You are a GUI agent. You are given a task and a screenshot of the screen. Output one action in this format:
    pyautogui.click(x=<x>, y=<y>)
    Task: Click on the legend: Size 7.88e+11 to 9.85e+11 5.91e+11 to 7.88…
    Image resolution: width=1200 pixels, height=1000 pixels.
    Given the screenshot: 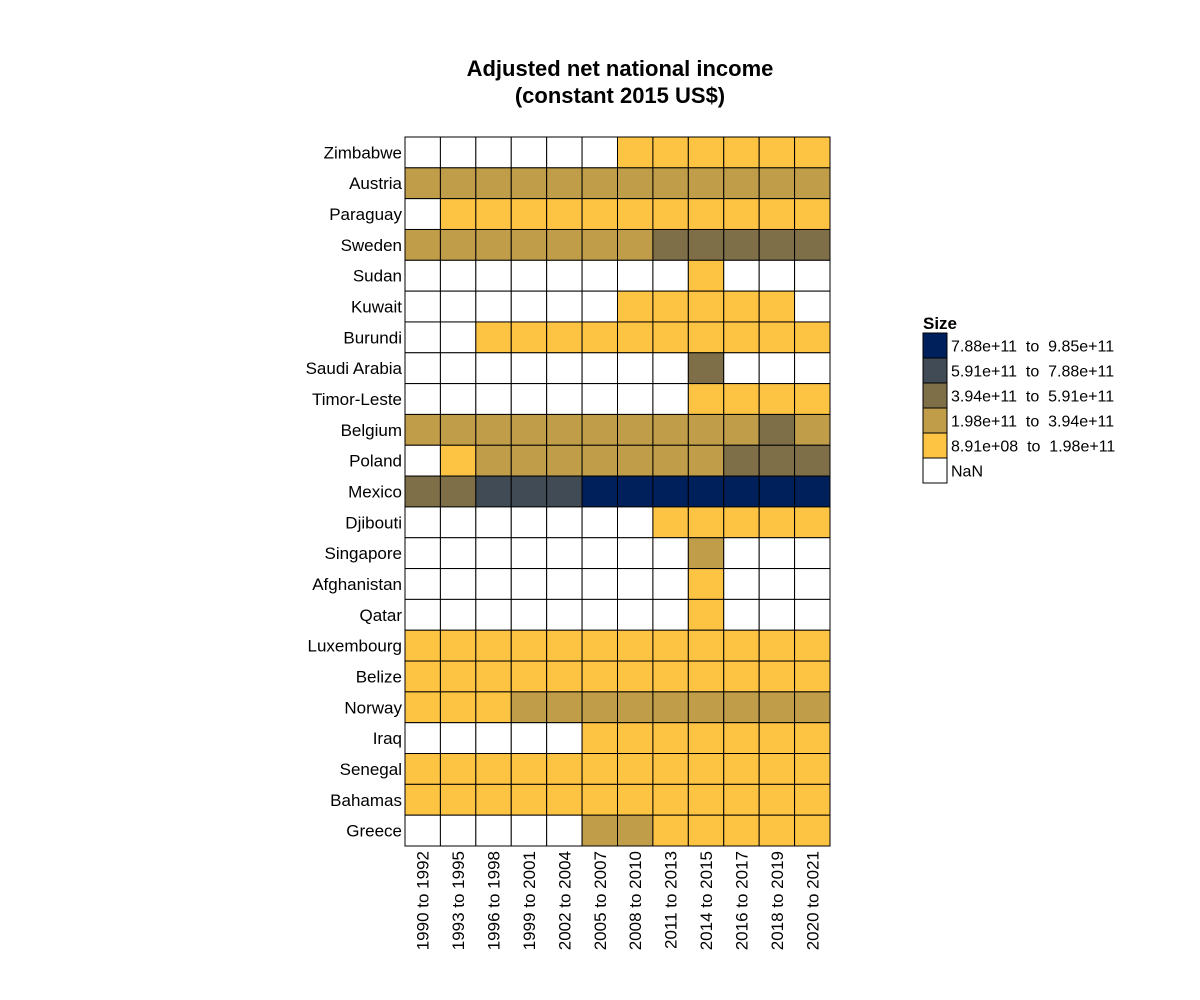 What is the action you would take?
    pyautogui.click(x=1018, y=399)
    